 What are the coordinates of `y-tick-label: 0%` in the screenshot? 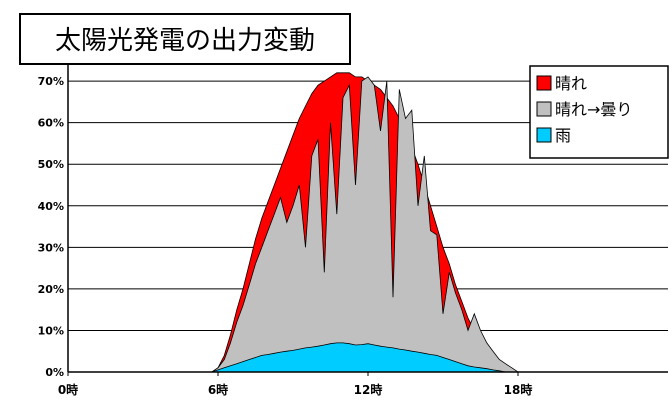 It's located at (54, 372).